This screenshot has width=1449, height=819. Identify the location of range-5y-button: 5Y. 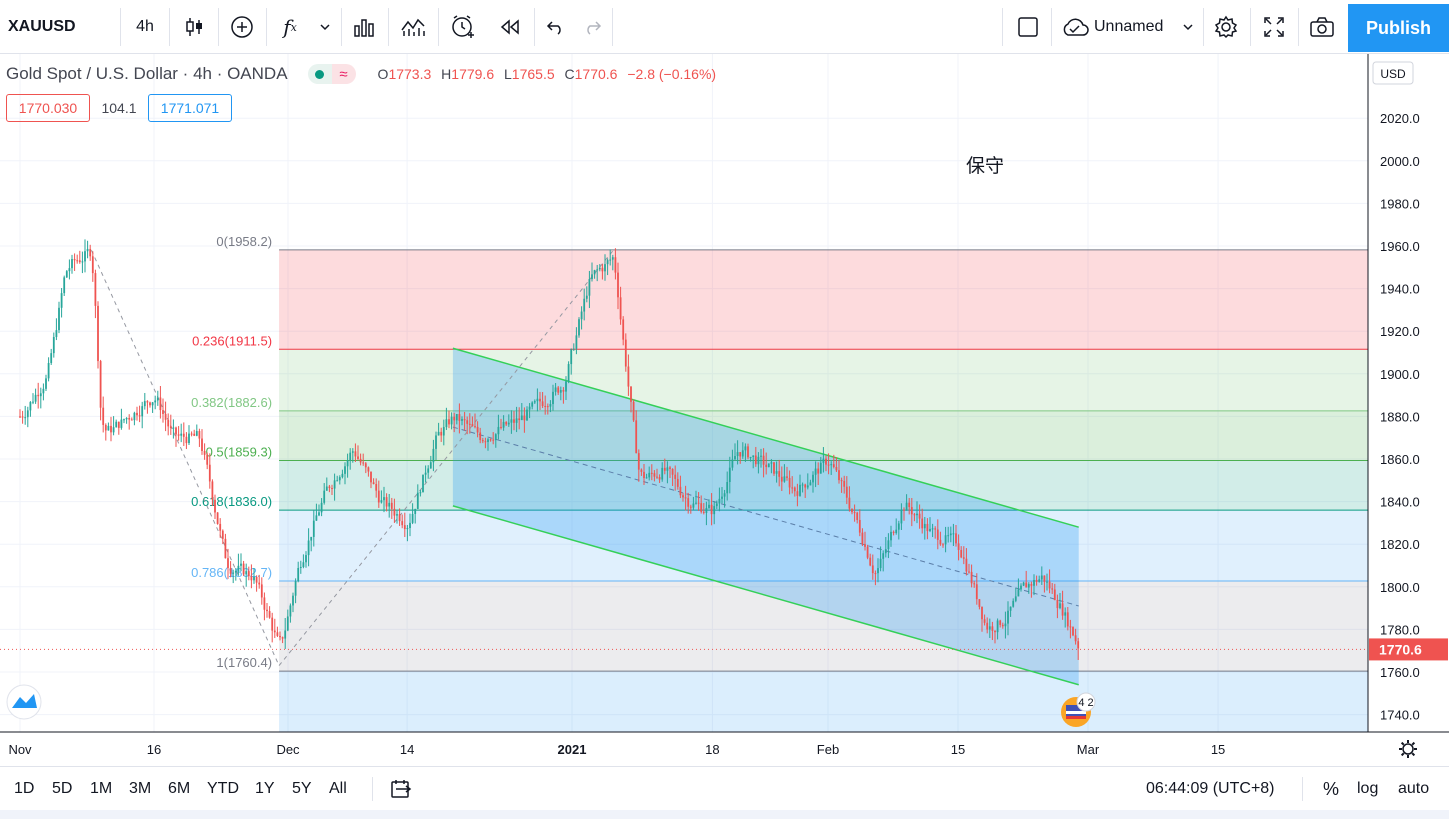
(302, 788).